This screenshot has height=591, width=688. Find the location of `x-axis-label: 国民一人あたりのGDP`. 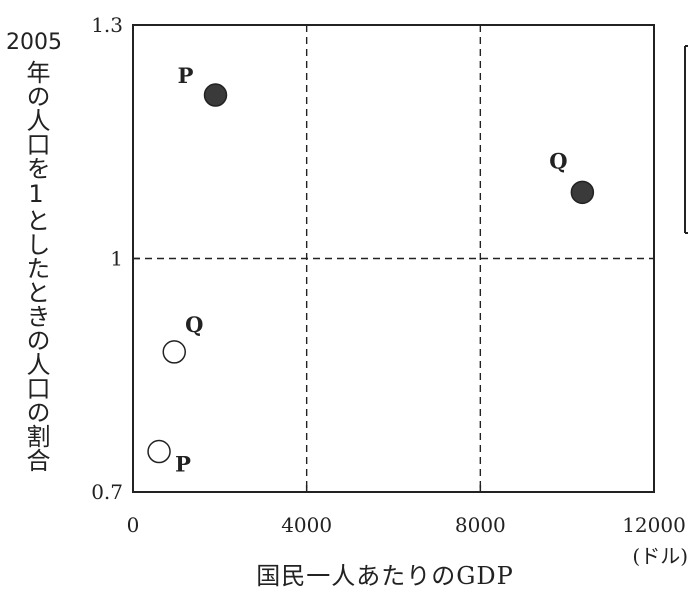

x-axis-label: 国民一人あたりのGDP is located at coordinates (385, 576).